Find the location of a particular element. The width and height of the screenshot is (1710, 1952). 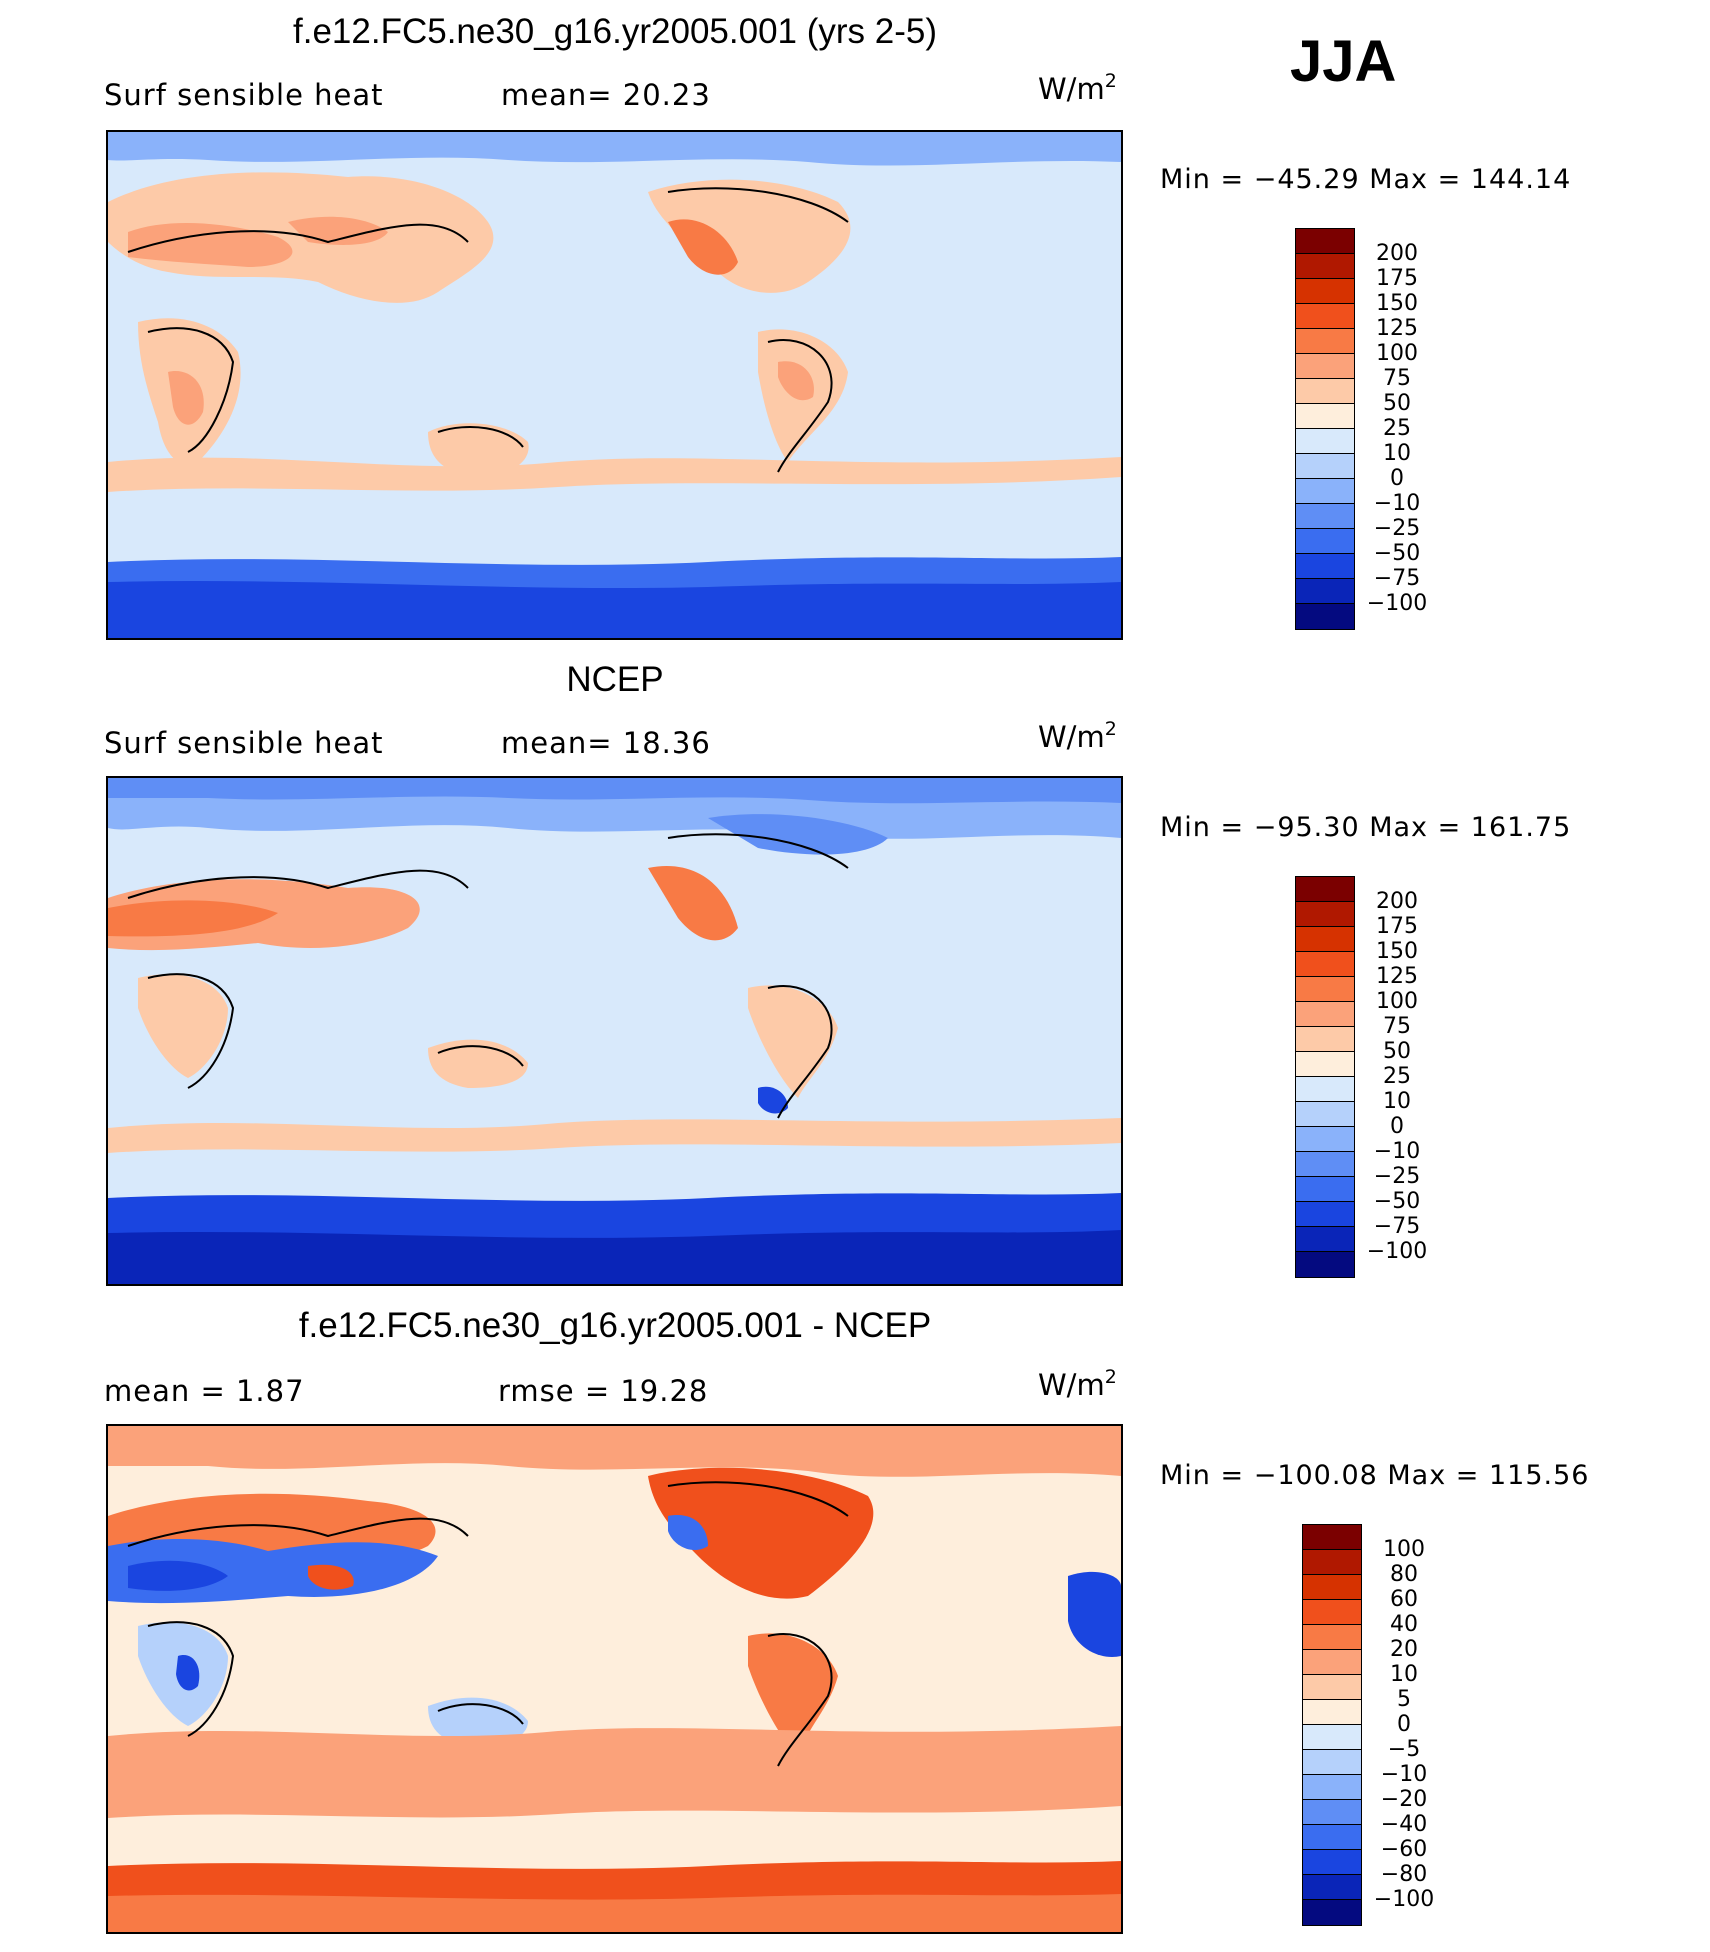

panel1-minmax: Min = −45.29 Max = 144.14 is located at coordinates (1366, 179).